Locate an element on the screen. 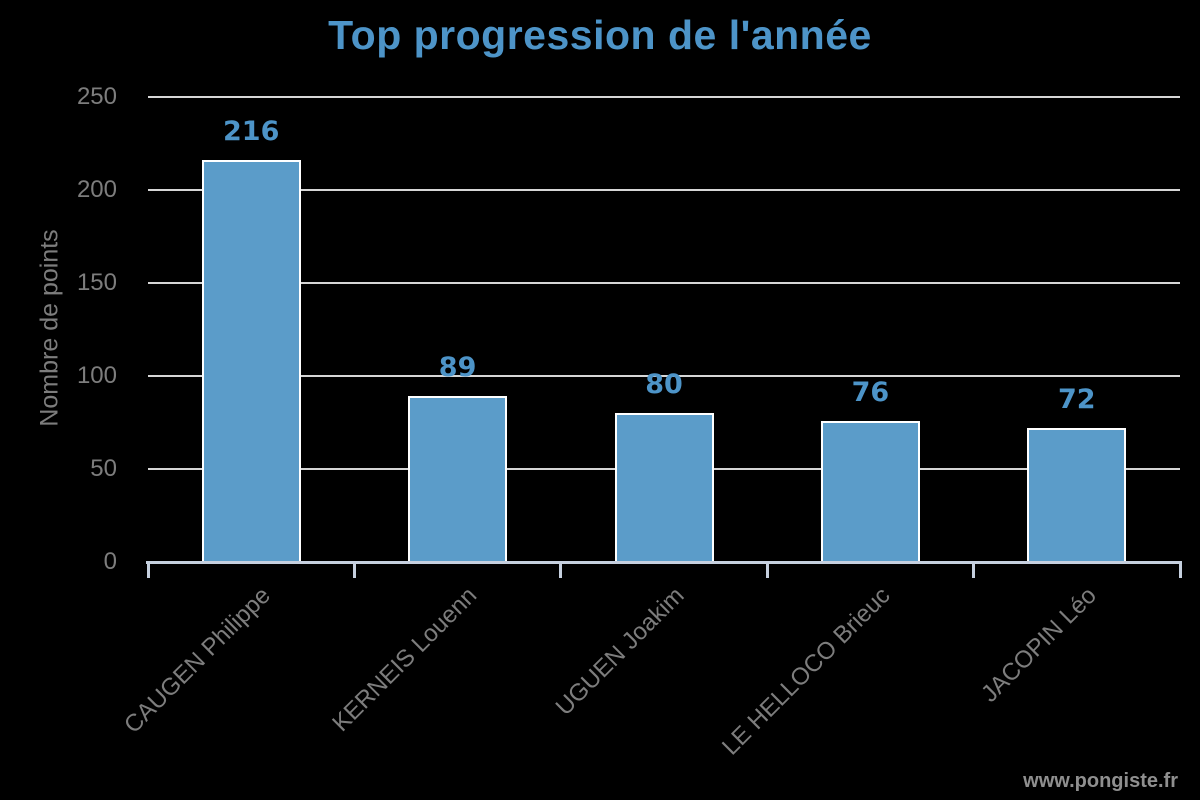  x-category-label: LE HELLOCO Brieuc is located at coordinates (806, 671).